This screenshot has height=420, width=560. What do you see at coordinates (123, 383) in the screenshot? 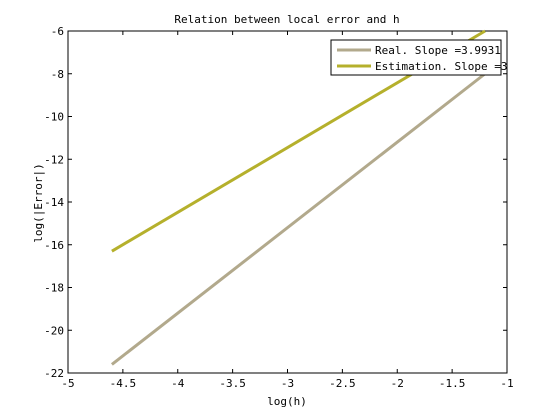
I see `x-tick-label: -4.5` at bounding box center [123, 383].